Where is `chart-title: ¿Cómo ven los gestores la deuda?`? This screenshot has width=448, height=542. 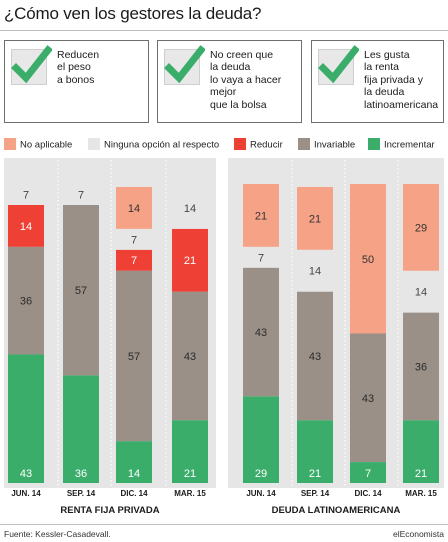 chart-title: ¿Cómo ven los gestores la deuda? is located at coordinates (133, 13).